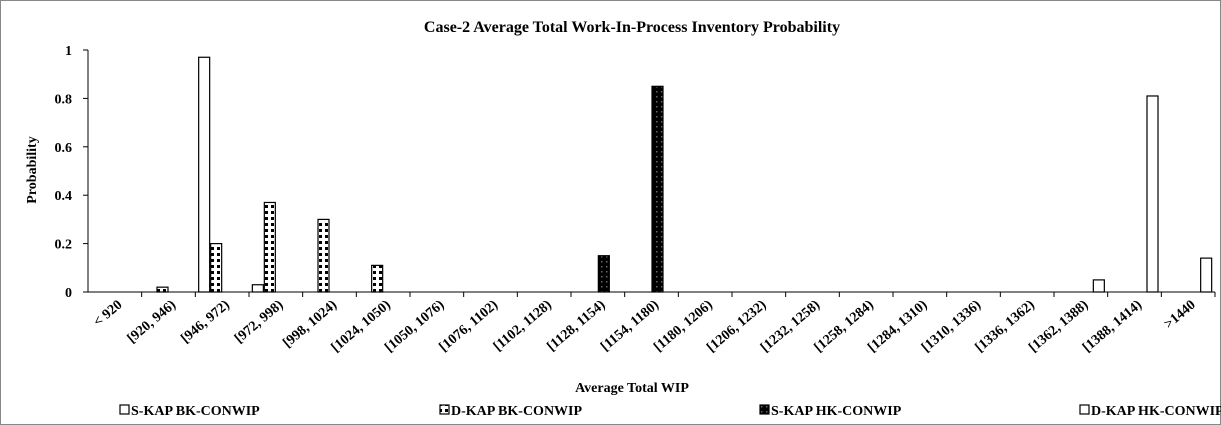 The image size is (1221, 425). I want to click on legend-label: S-KAP BK-CONWIP, so click(195, 411).